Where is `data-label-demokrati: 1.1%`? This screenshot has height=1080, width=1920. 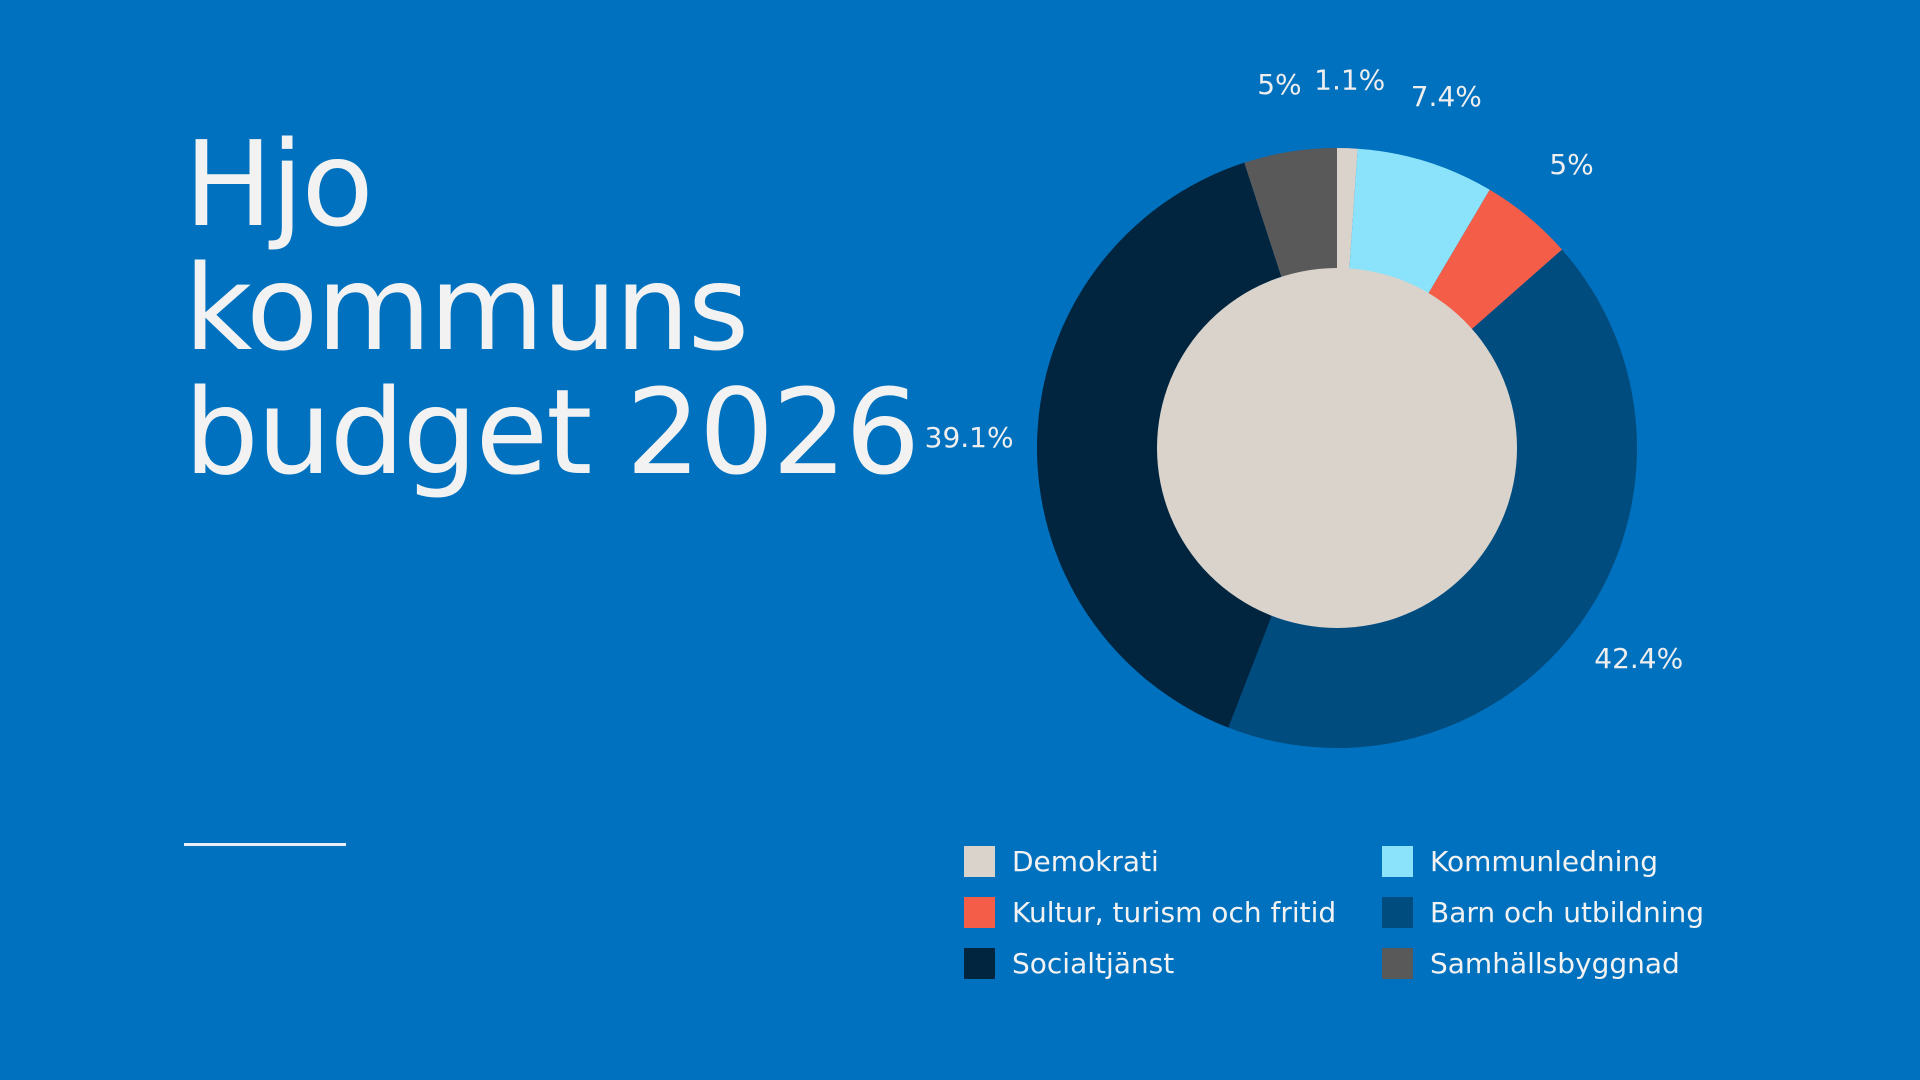
data-label-demokrati: 1.1% is located at coordinates (1349, 80).